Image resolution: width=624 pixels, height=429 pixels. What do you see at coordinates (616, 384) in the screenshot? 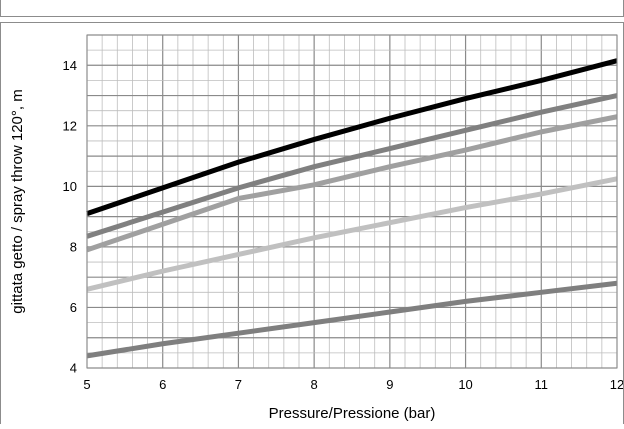
I see `x-tick-label: 12` at bounding box center [616, 384].